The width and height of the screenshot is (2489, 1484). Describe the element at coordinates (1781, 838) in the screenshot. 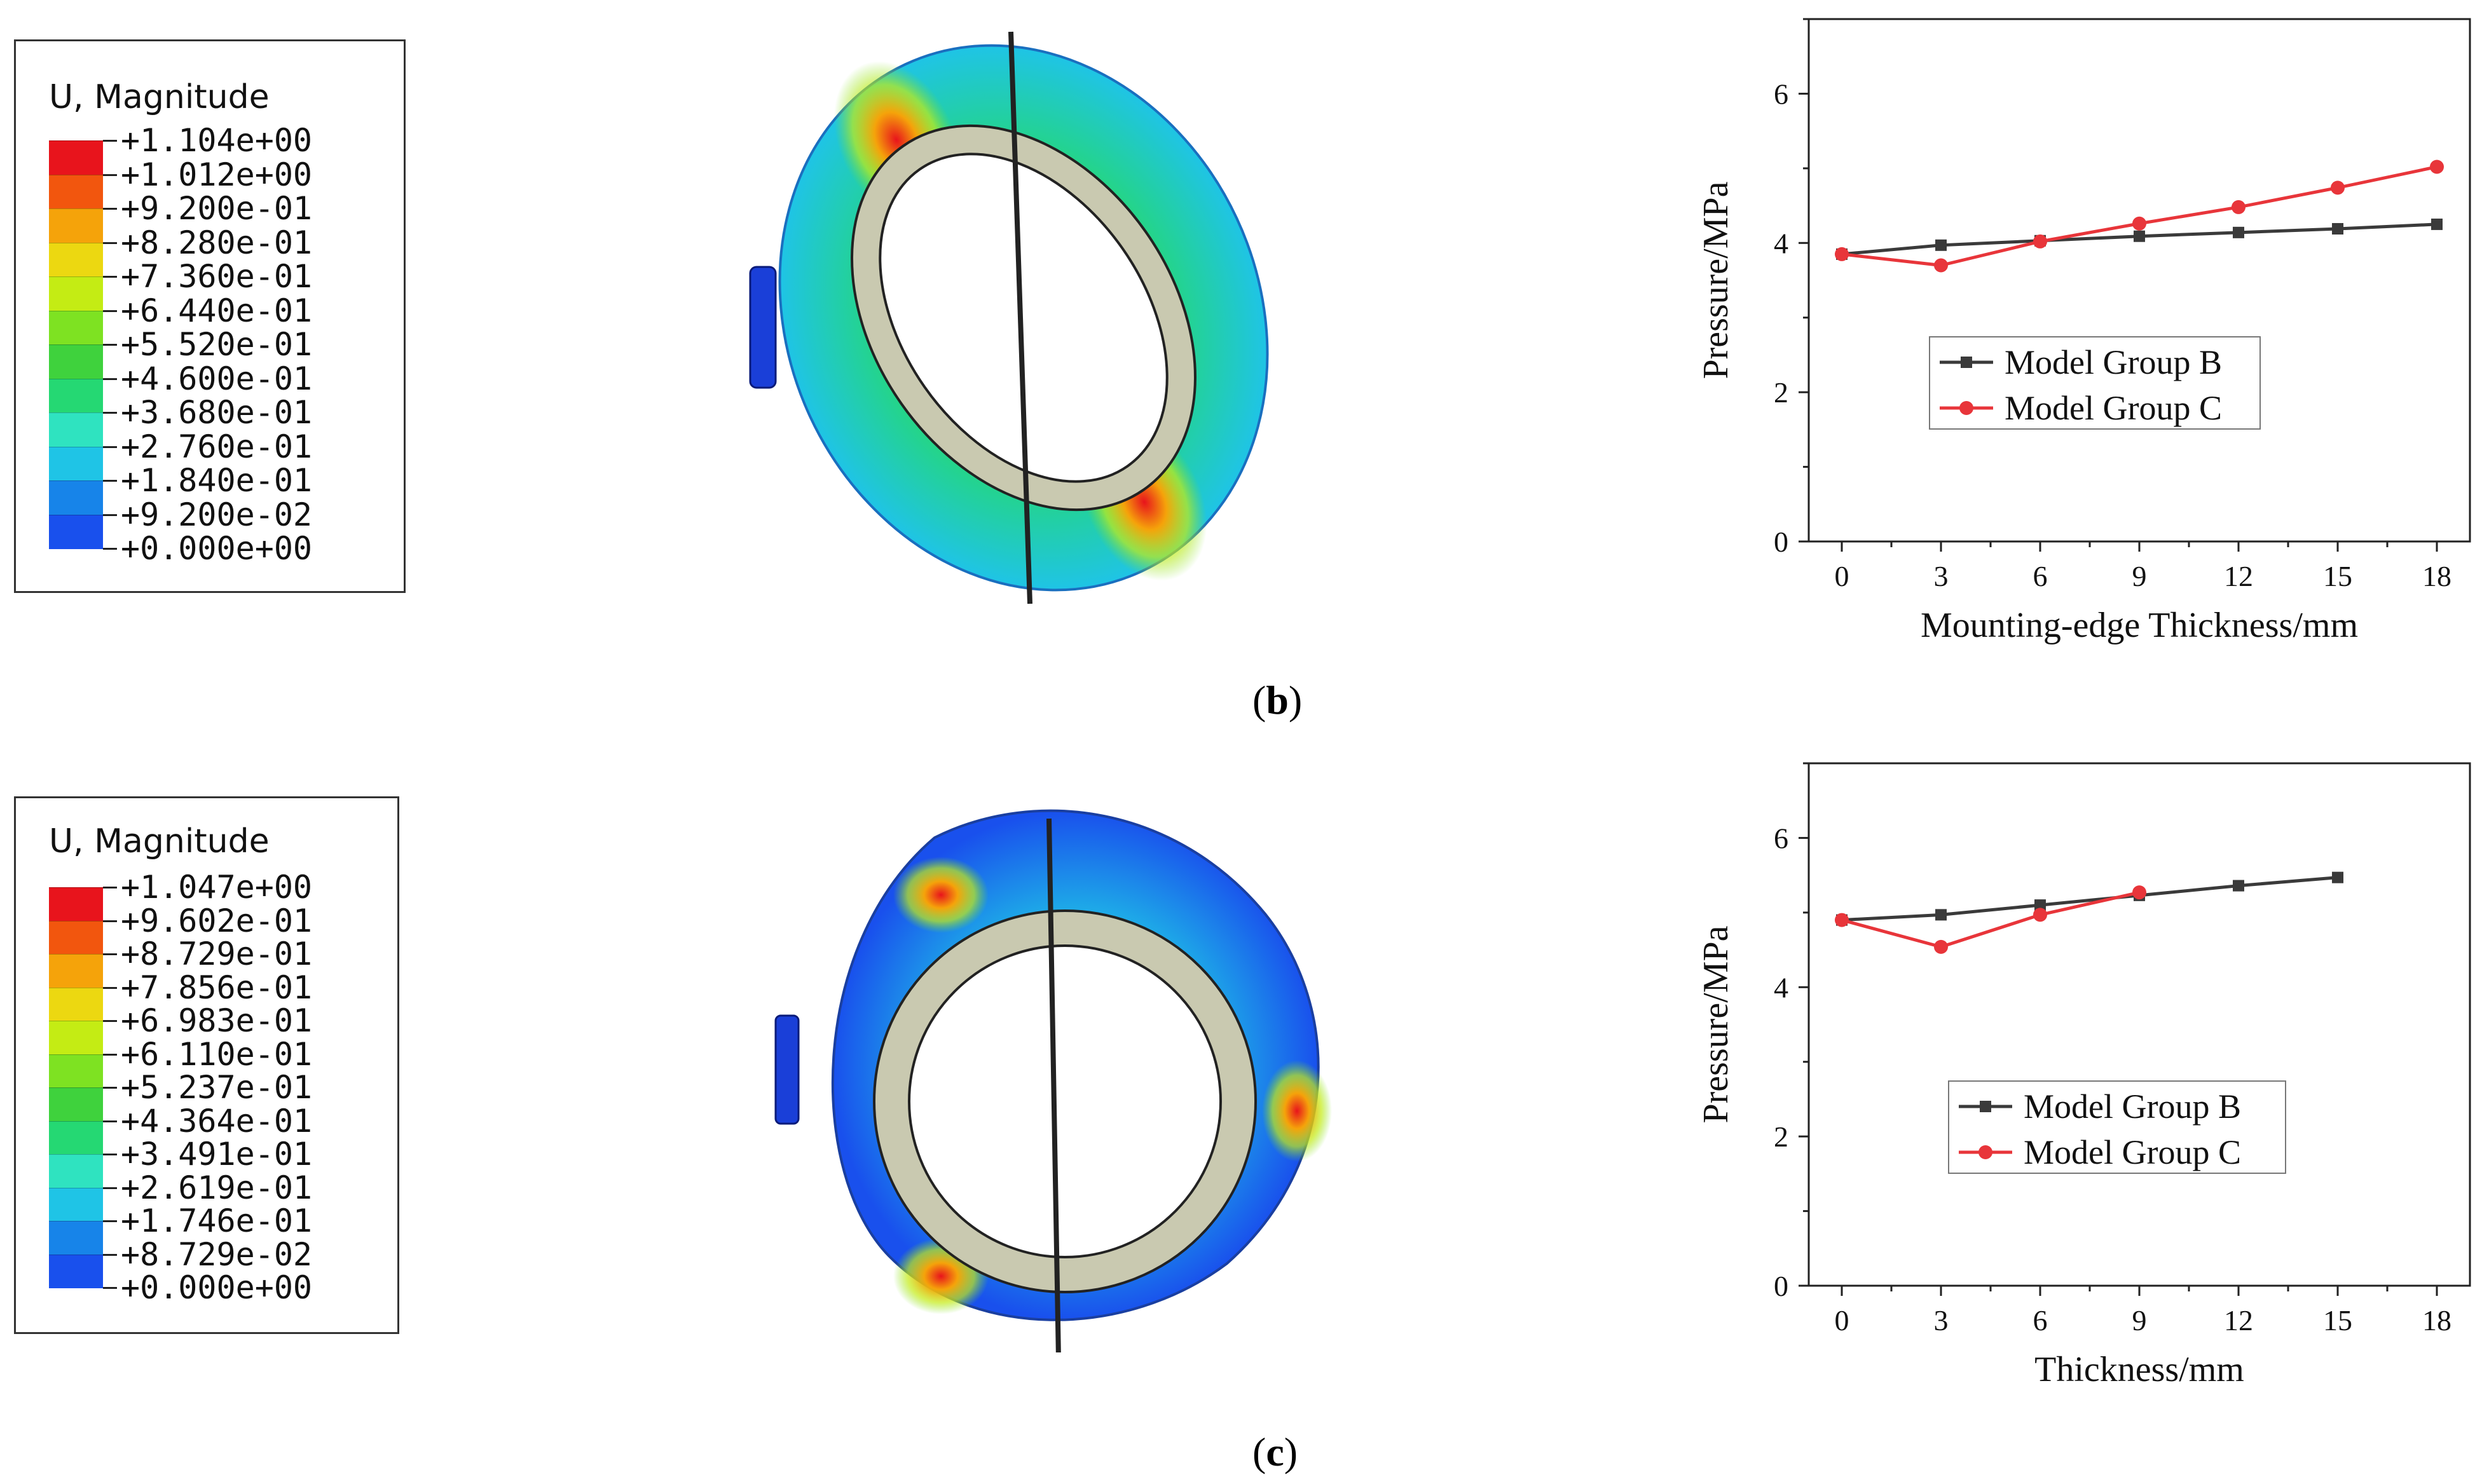

I see `y-tick-label: 6` at that location.